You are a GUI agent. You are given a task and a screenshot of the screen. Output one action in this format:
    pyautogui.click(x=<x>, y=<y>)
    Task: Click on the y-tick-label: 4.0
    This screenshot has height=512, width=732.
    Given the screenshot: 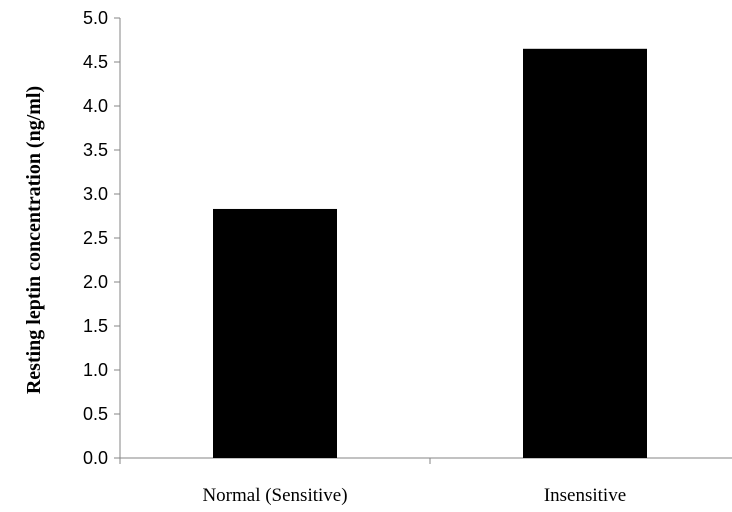 What is the action you would take?
    pyautogui.click(x=95, y=106)
    